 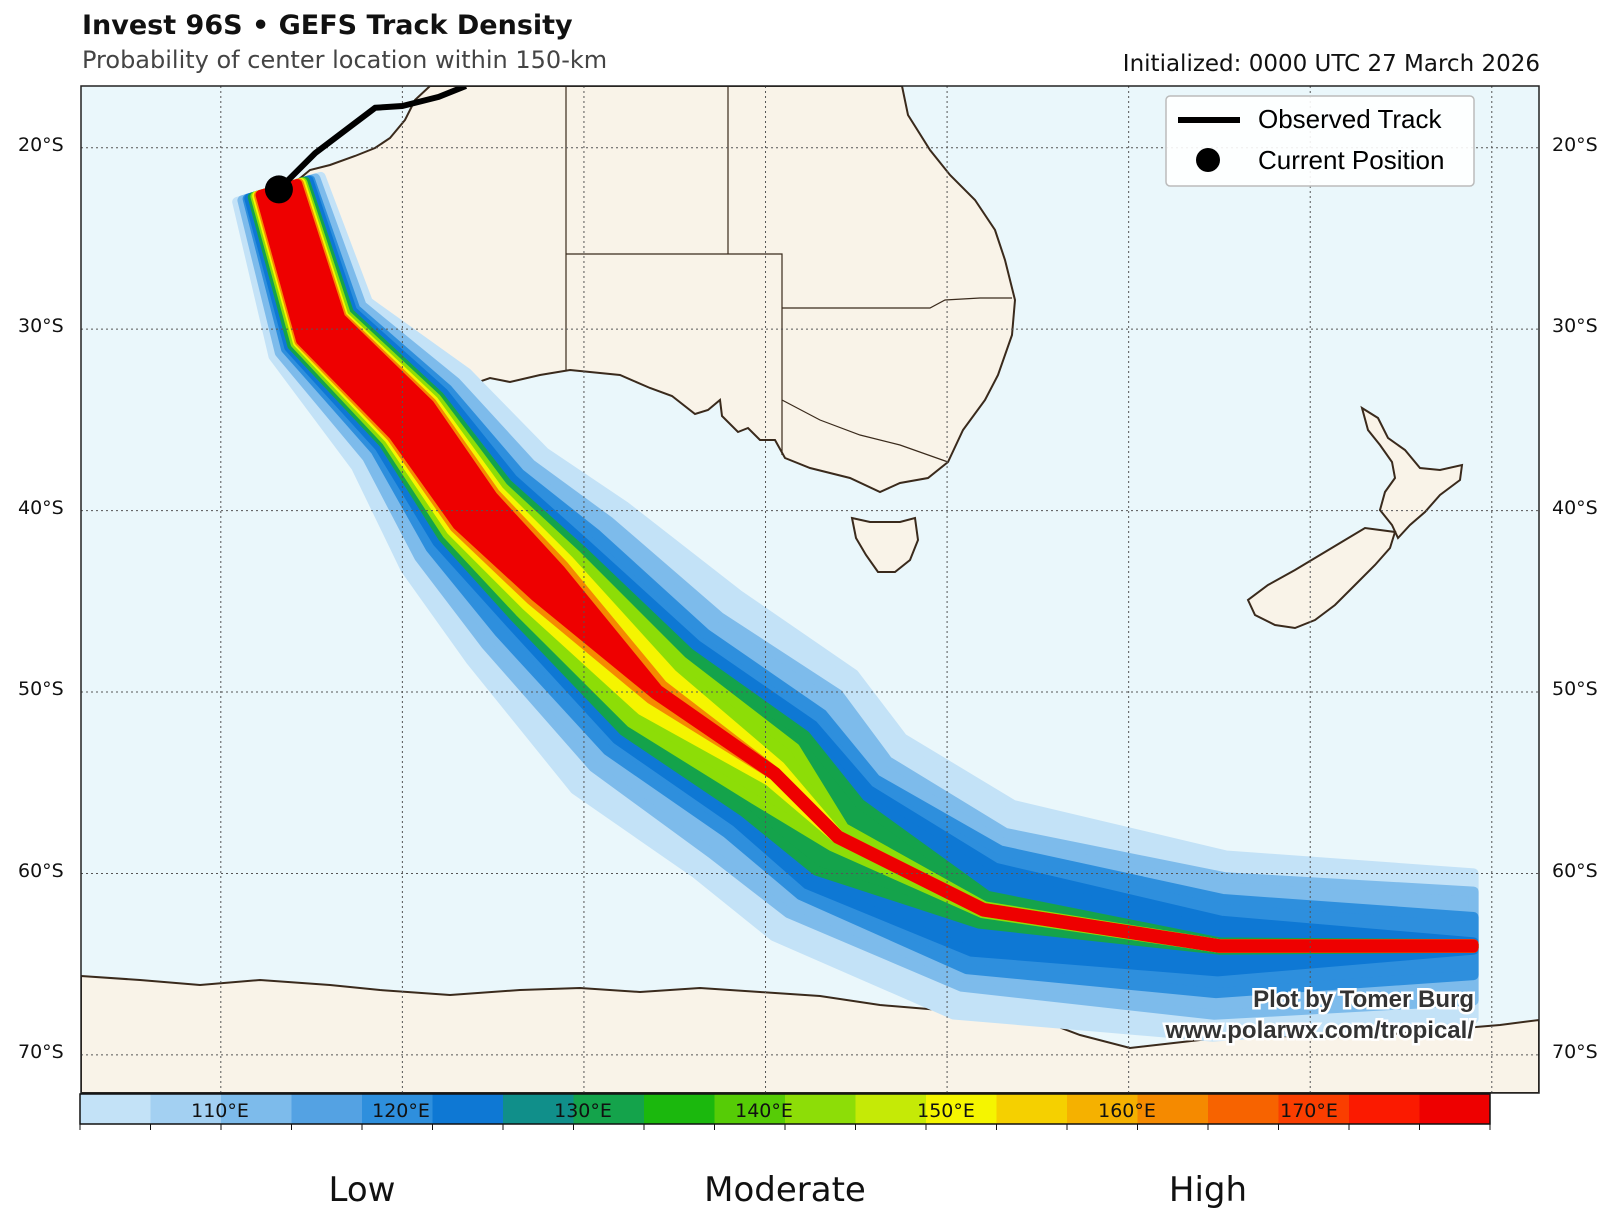 What do you see at coordinates (1309, 1111) in the screenshot?
I see `lon-label-170: 170°E` at bounding box center [1309, 1111].